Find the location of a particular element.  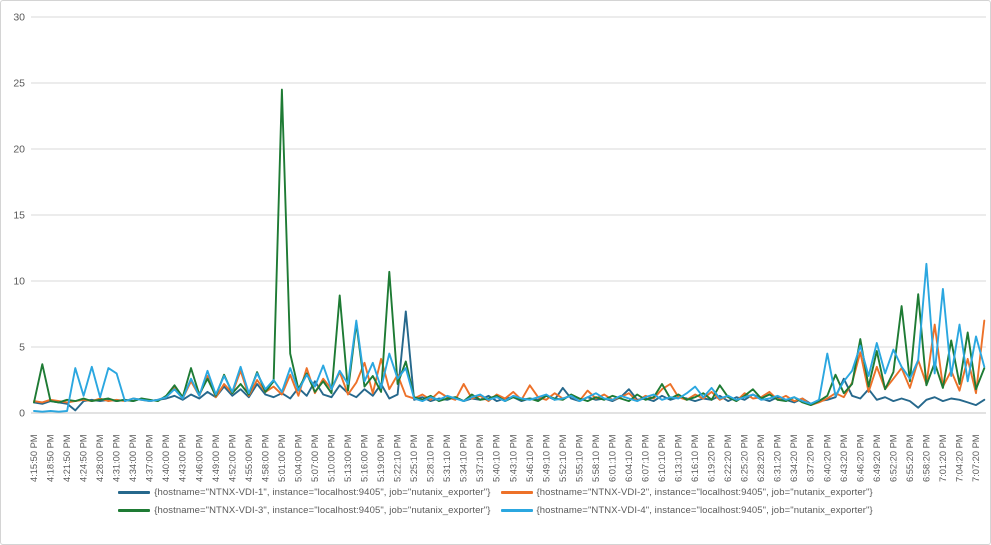

x-axis-tick-label: 4:52:00 PM is located at coordinates (232, 458).